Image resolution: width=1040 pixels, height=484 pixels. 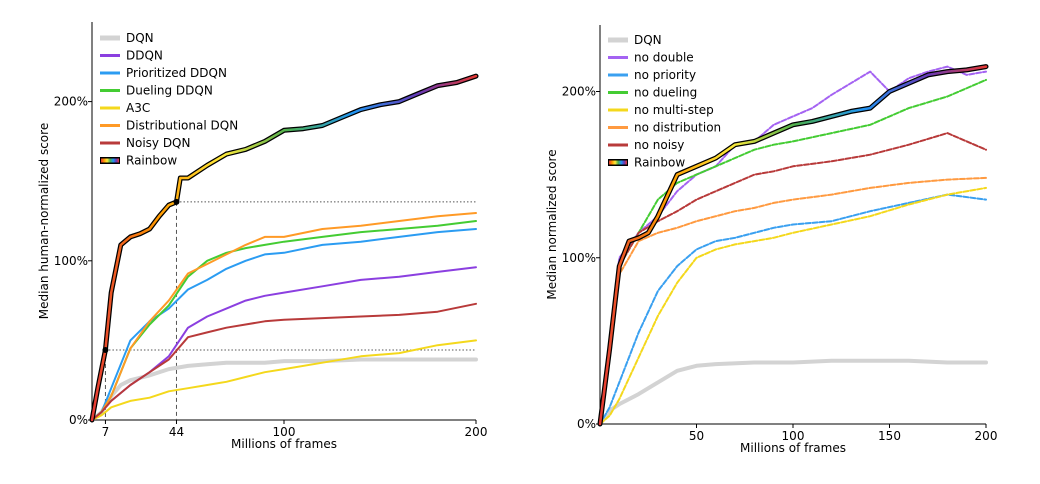 I want to click on legend-label: Noisy DQN, so click(x=158, y=143).